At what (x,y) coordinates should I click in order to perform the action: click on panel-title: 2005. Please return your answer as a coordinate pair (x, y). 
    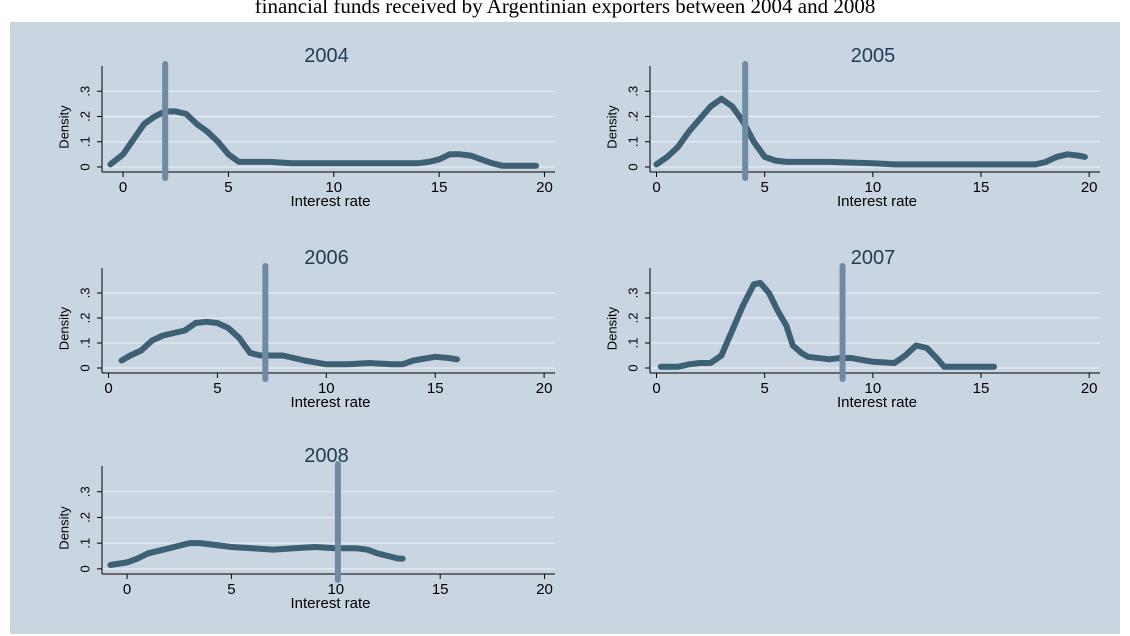
    Looking at the image, I should click on (873, 56).